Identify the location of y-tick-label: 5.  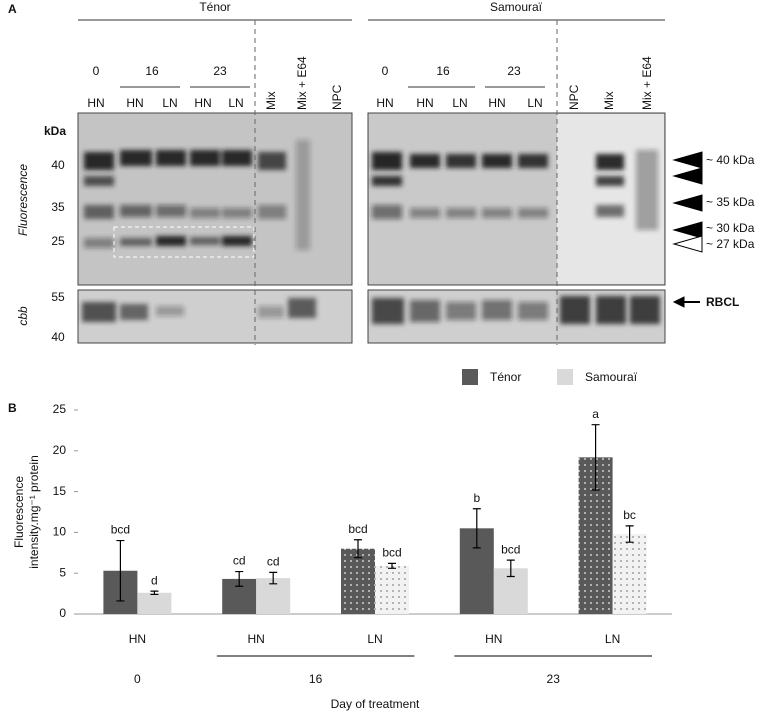
(62, 572).